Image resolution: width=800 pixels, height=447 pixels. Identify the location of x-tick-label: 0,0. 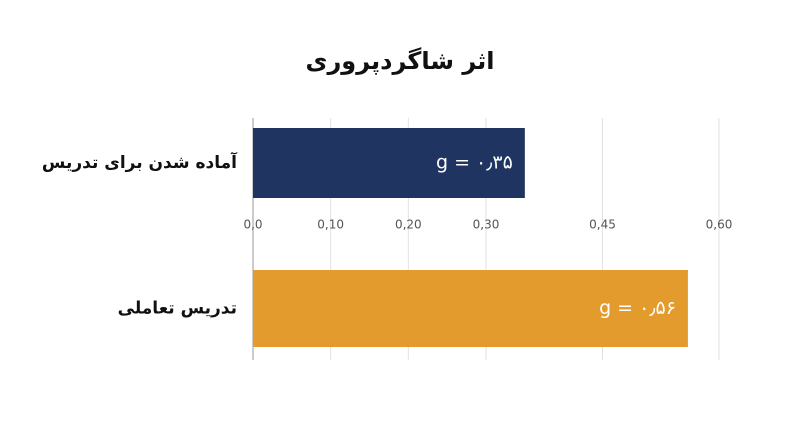
(252, 225).